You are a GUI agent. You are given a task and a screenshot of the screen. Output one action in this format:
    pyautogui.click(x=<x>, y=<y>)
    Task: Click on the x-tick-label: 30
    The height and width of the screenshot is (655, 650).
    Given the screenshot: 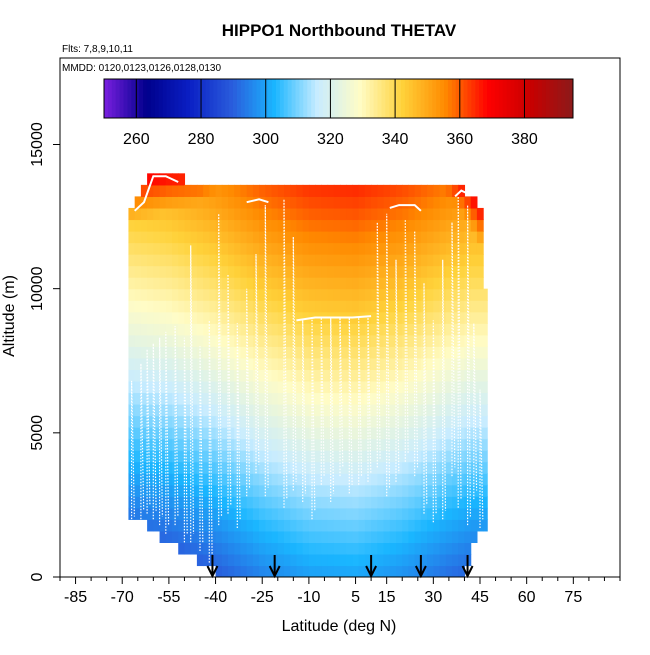 What is the action you would take?
    pyautogui.click(x=433, y=597)
    